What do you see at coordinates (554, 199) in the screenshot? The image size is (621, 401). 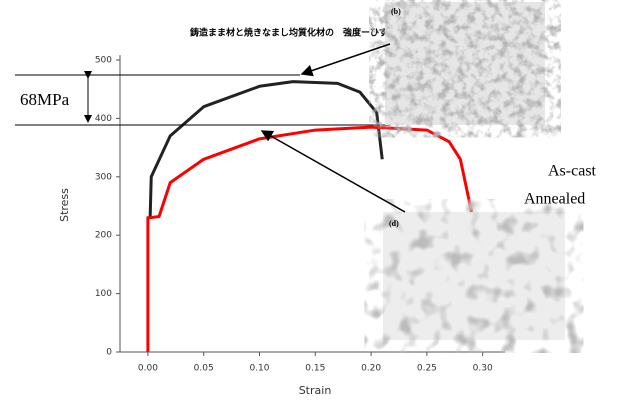 I see `annotation: Annealed` at bounding box center [554, 199].